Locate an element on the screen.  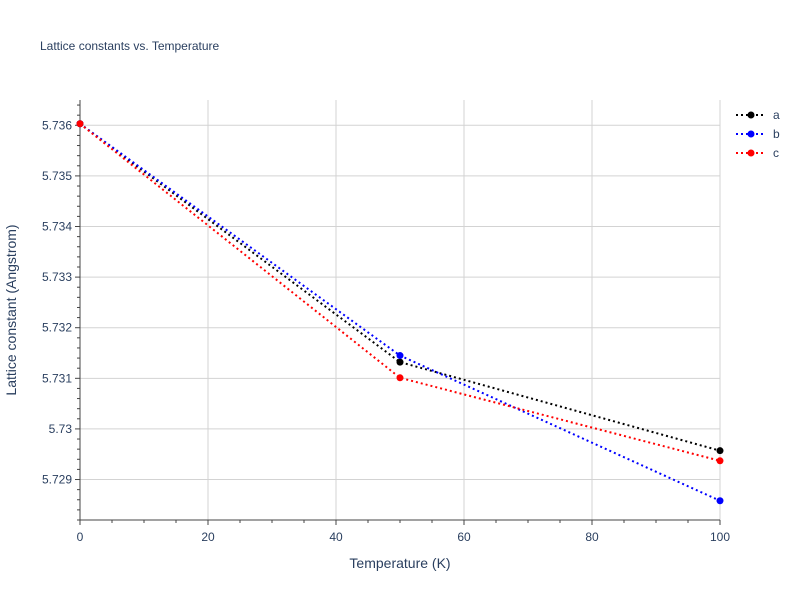
x-tick-label: 0 is located at coordinates (80, 537).